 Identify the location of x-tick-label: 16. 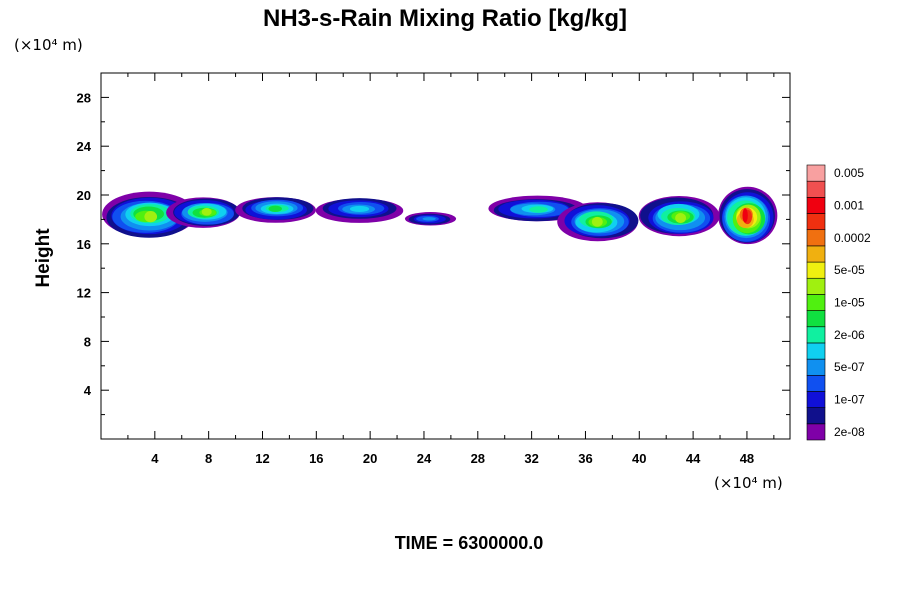
(316, 458).